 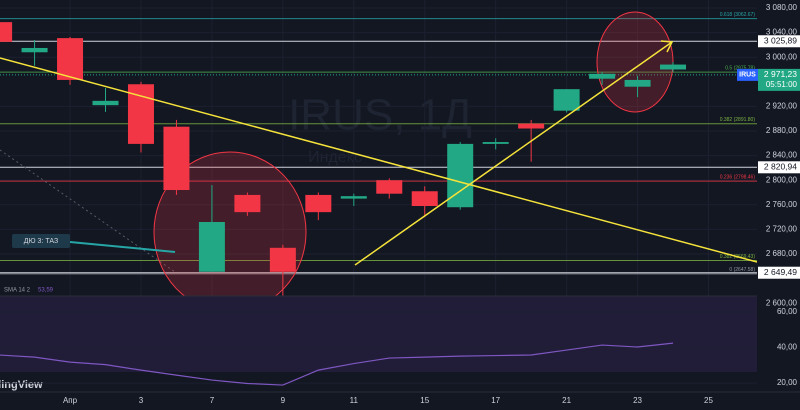 I want to click on brand: TradingView, so click(x=21, y=385).